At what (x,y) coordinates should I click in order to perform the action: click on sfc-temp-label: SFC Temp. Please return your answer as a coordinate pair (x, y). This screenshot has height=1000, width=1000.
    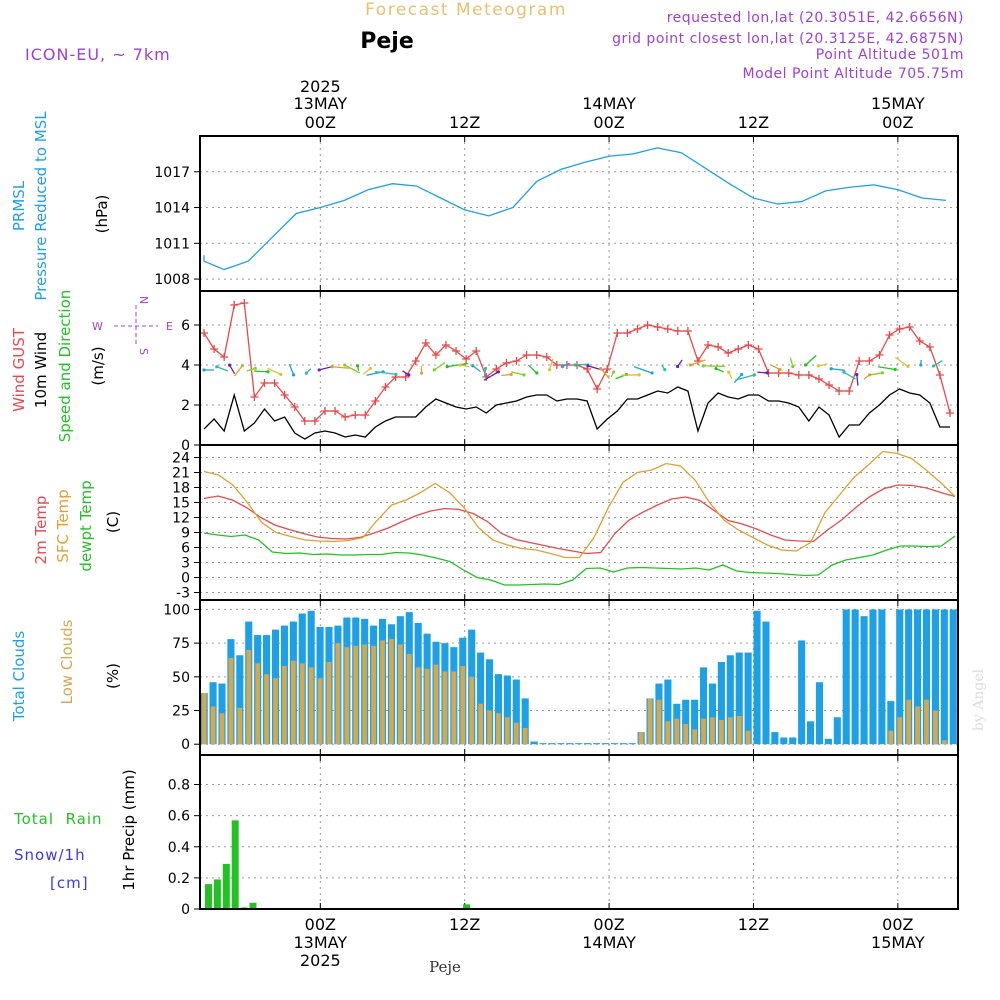
    Looking at the image, I should click on (63, 525).